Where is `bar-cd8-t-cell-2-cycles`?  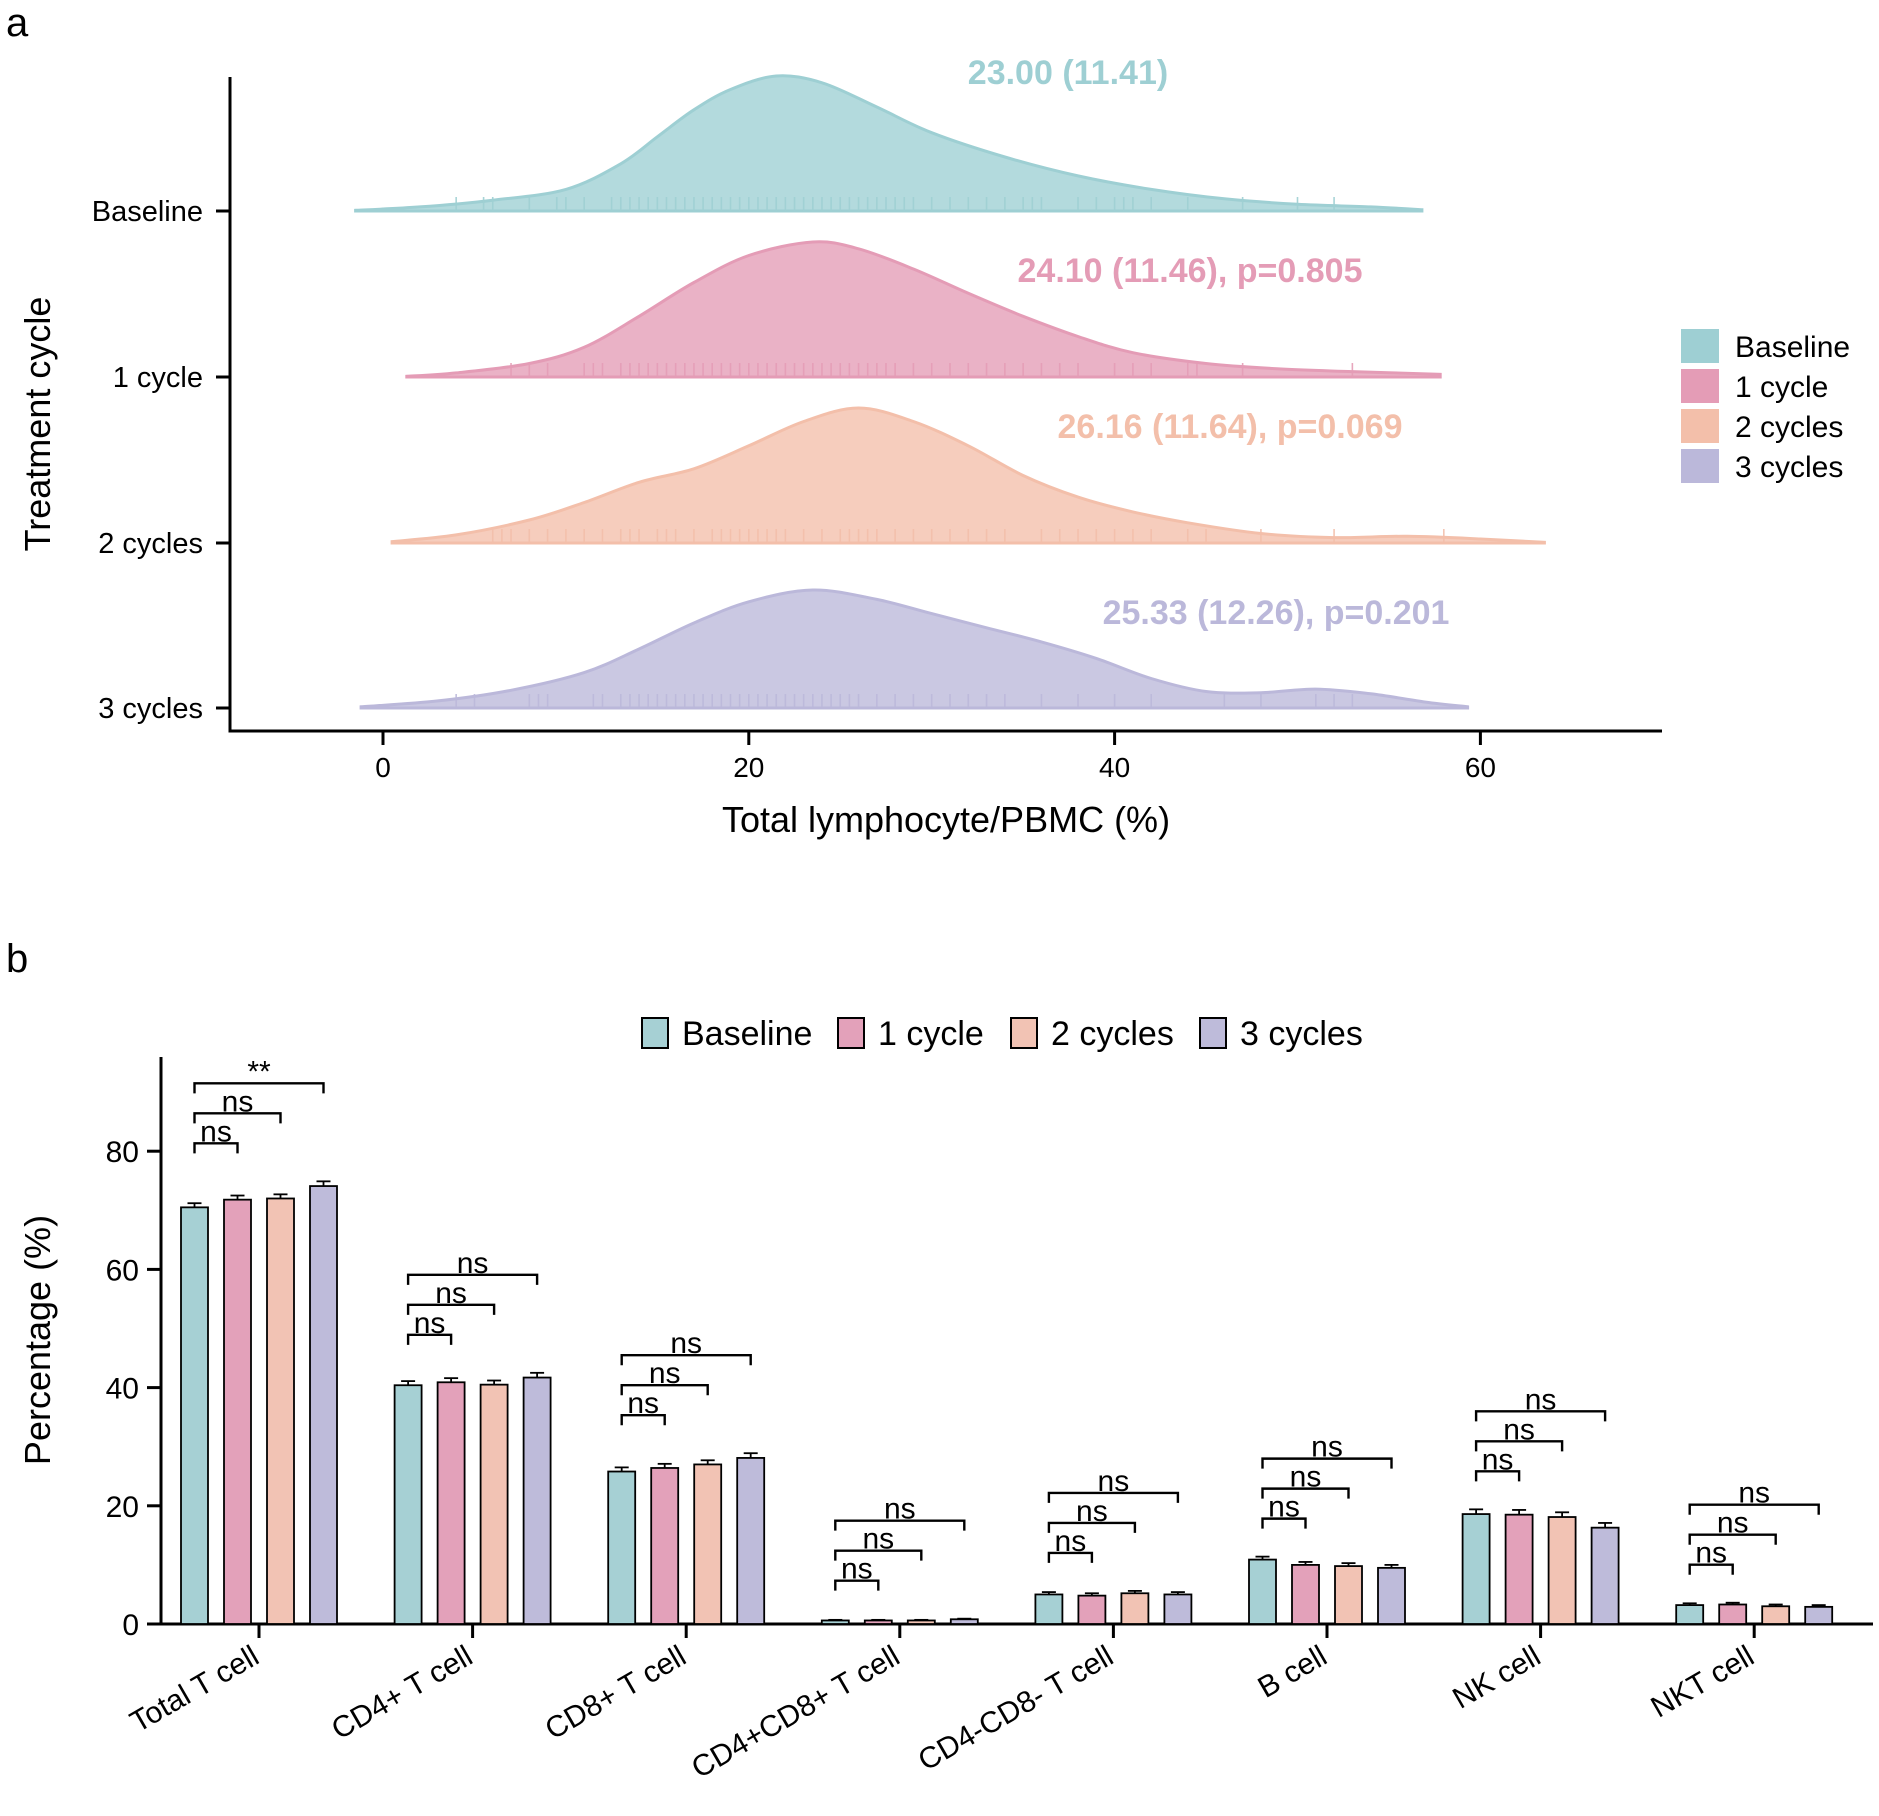 bar-cd8-t-cell-2-cycles is located at coordinates (708, 1544).